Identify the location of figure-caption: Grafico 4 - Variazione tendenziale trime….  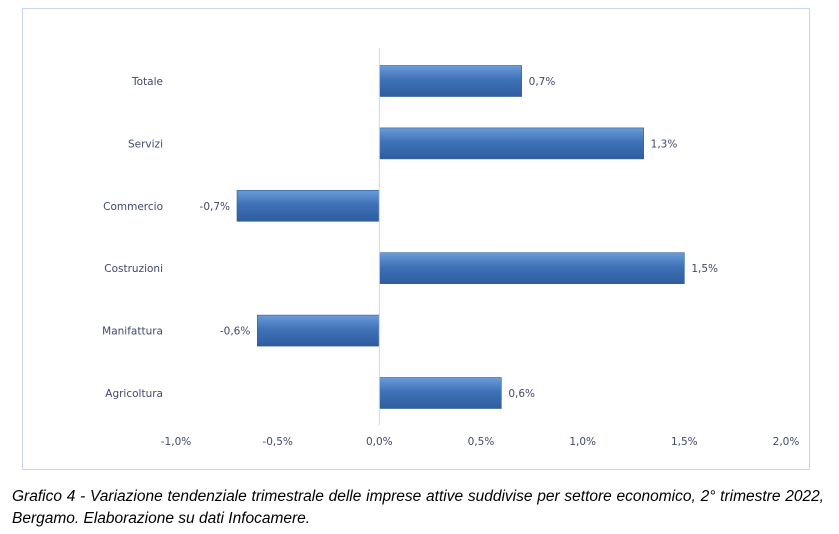
(418, 507).